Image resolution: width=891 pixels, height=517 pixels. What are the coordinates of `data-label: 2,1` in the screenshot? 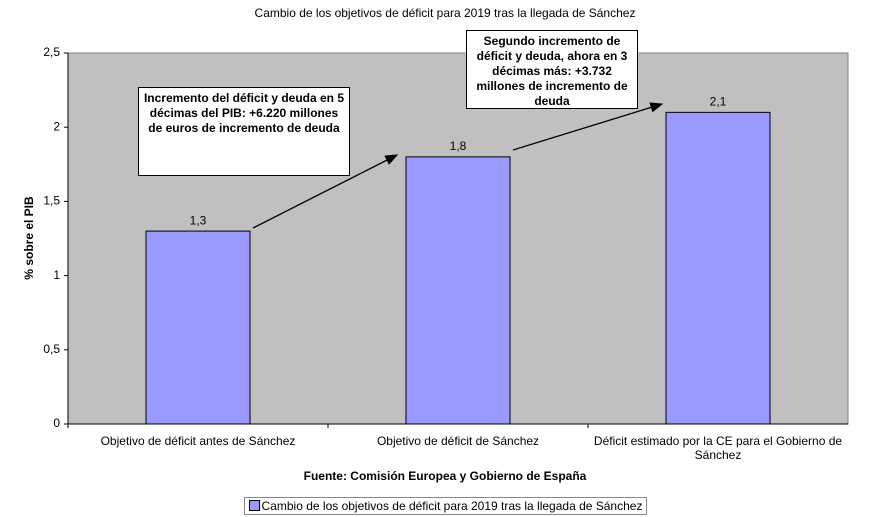 It's located at (718, 102).